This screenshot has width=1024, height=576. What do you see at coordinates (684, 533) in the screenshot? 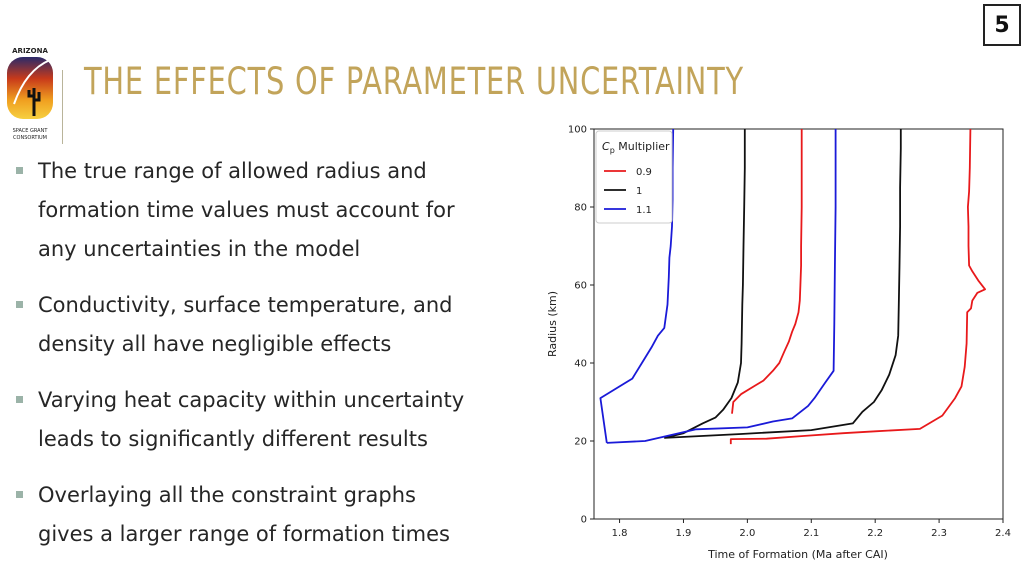
I see `x-tick-label: 1.9` at bounding box center [684, 533].